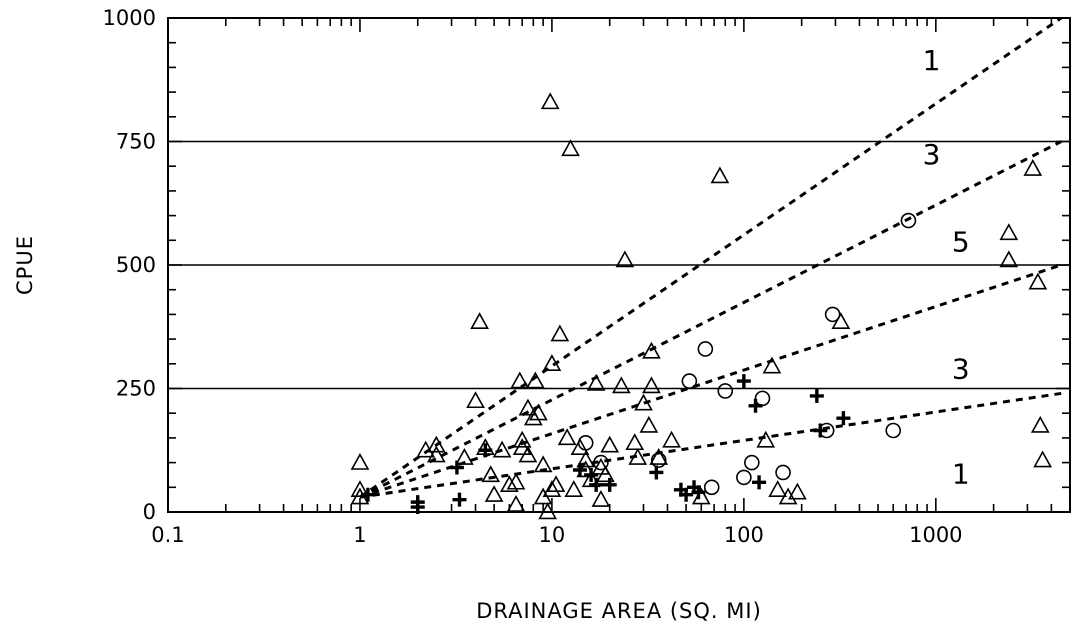 Image resolution: width=1078 pixels, height=634 pixels. Describe the element at coordinates (961, 241) in the screenshot. I see `region-label: 5` at that location.